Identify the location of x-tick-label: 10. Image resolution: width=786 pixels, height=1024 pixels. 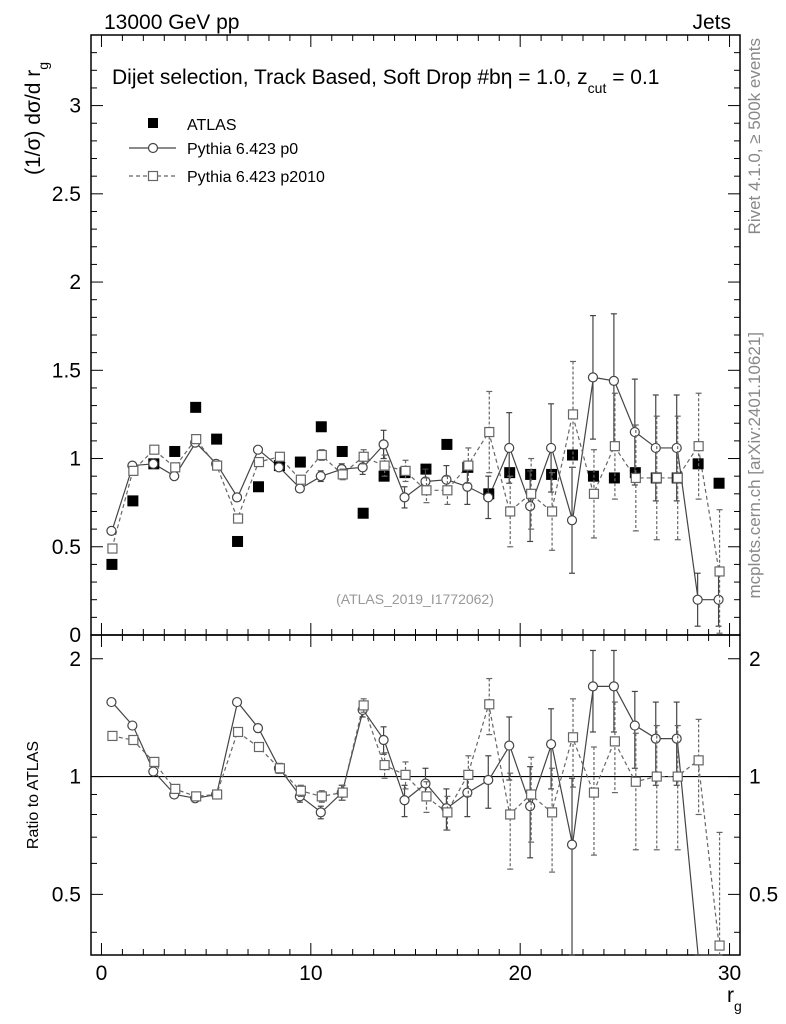
(310, 973).